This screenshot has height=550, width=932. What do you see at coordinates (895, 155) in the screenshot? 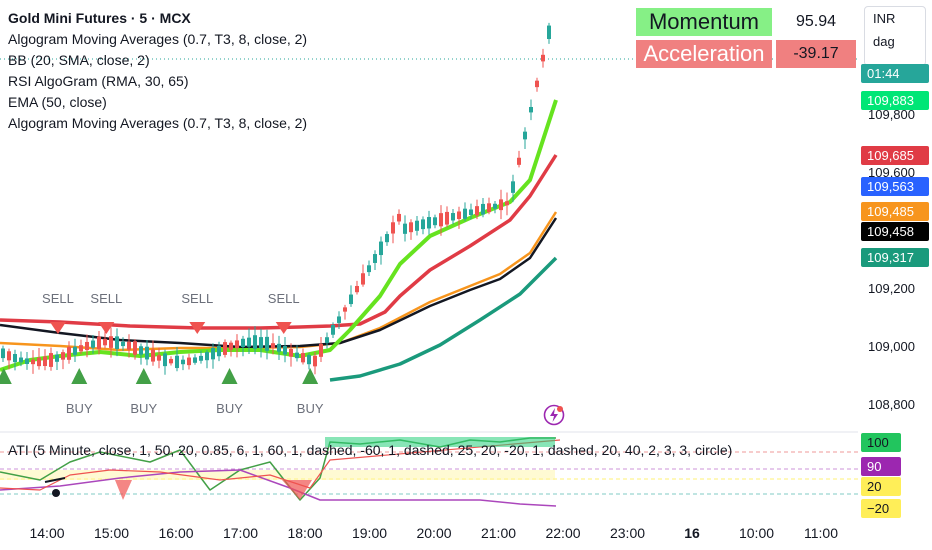
I see `price-label-2: 109,685` at bounding box center [895, 155].